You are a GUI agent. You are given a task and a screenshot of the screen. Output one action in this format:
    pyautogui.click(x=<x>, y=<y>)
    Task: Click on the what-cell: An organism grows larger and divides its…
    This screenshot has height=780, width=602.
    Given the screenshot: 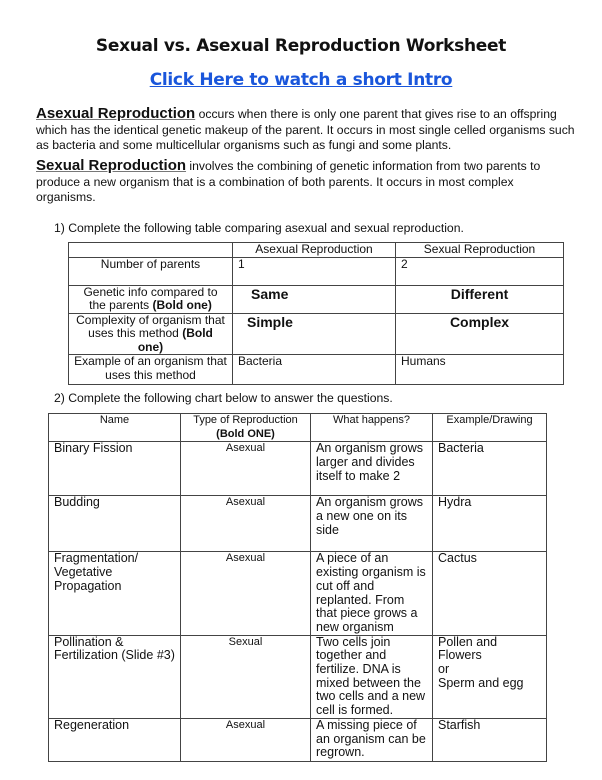 What is the action you would take?
    pyautogui.click(x=371, y=469)
    